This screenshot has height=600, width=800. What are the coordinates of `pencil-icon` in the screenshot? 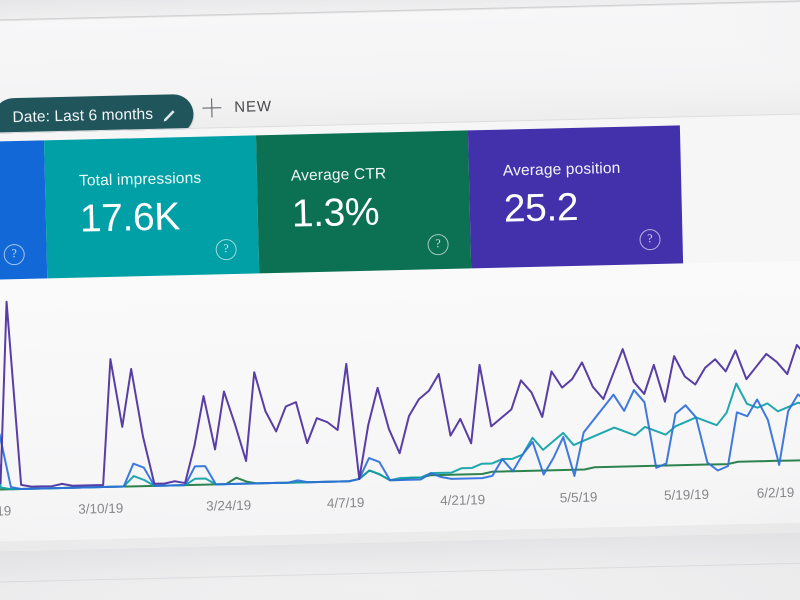 It's located at (169, 114).